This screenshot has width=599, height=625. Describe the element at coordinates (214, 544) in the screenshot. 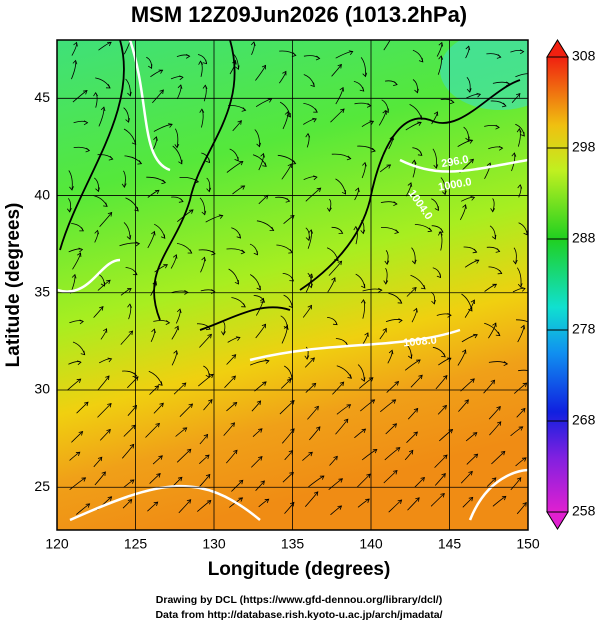

I see `x-tick-label: 130` at that location.